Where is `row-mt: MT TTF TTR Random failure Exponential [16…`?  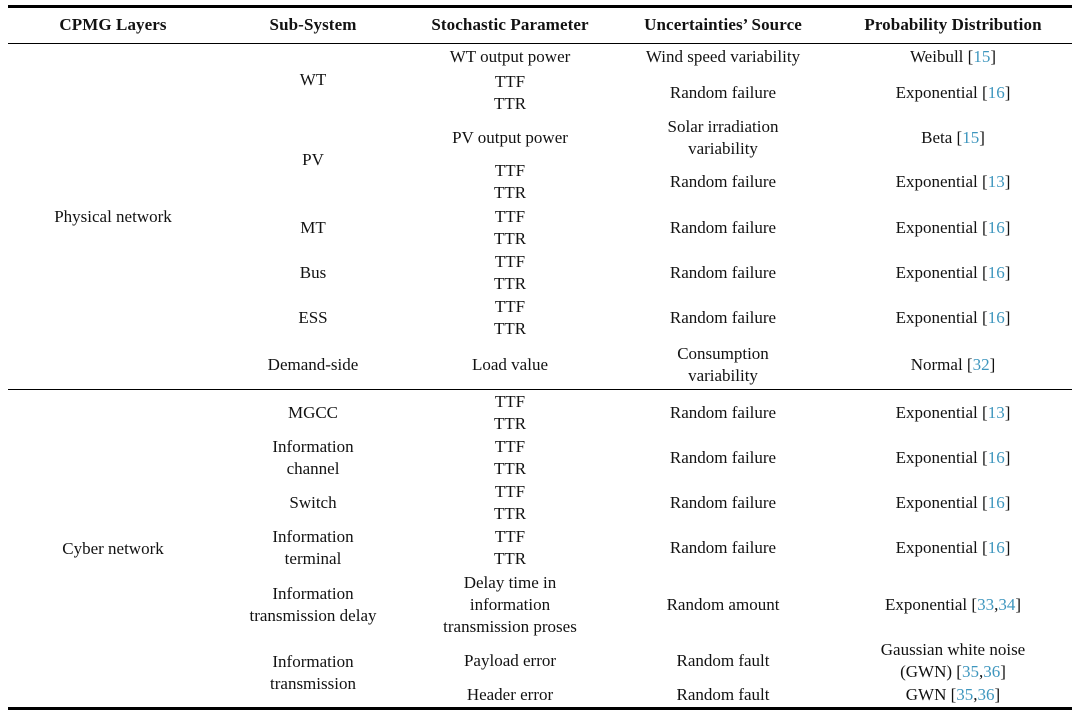
row-mt: MT TTF TTR Random failure Exponential [16… is located at coordinates (540, 228).